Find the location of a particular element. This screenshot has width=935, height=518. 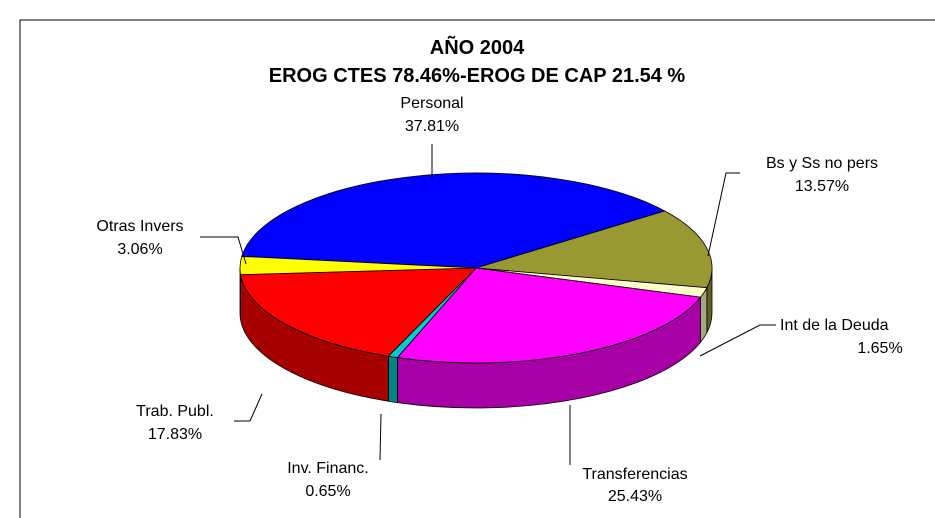

slice-label: Bs y Ss no pers is located at coordinates (822, 163).